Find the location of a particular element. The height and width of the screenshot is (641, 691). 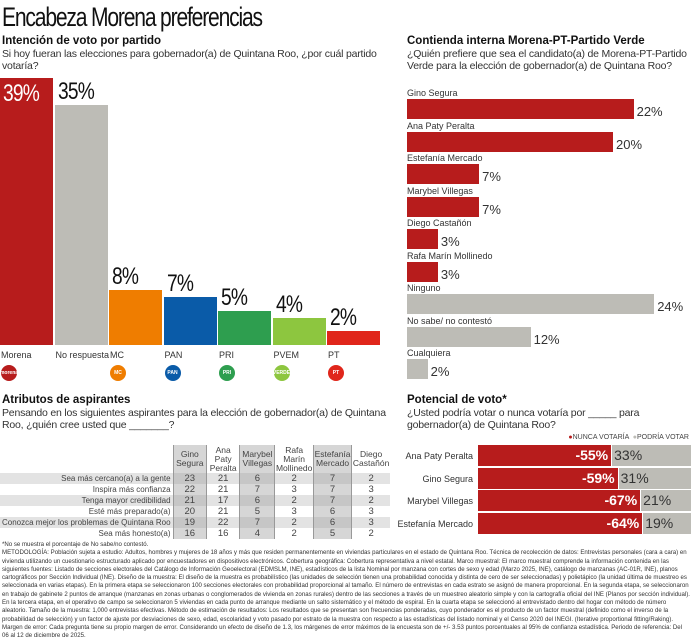

party-logo-icon: morena is located at coordinates (9, 373).